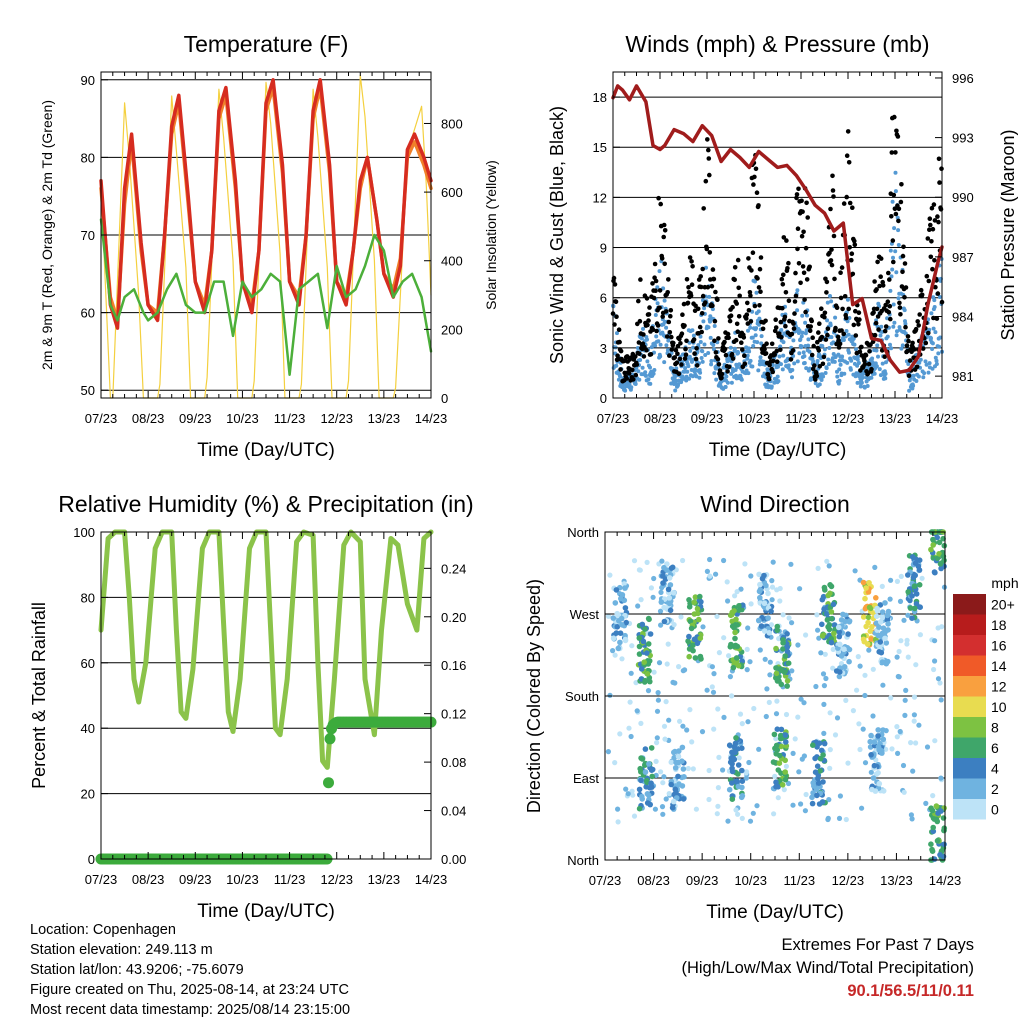  I want to click on x-tick-label: 11/23, so click(290, 418).